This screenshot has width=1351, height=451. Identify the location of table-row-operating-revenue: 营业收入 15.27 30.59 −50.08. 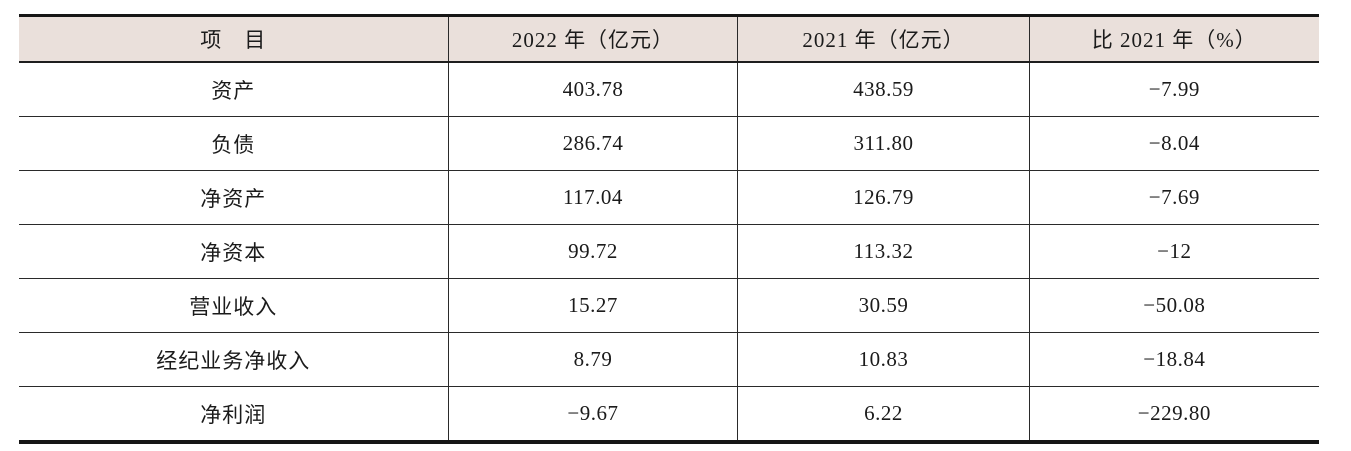
(669, 305).